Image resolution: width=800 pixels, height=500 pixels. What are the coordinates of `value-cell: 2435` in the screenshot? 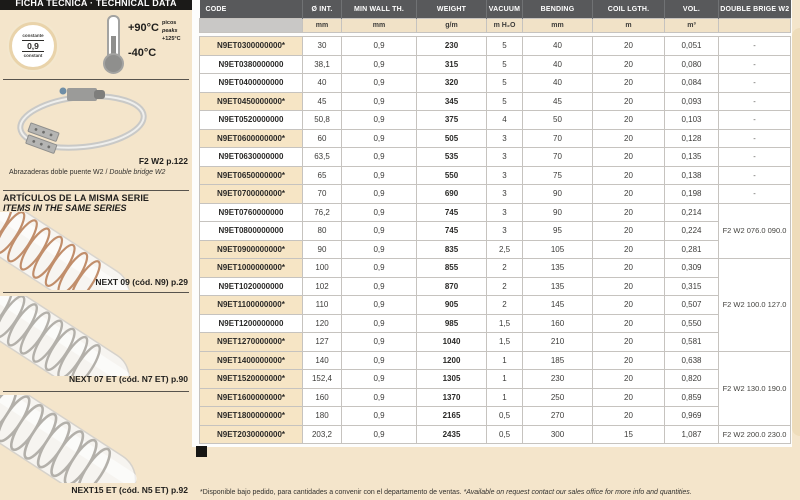 It's located at (451, 434).